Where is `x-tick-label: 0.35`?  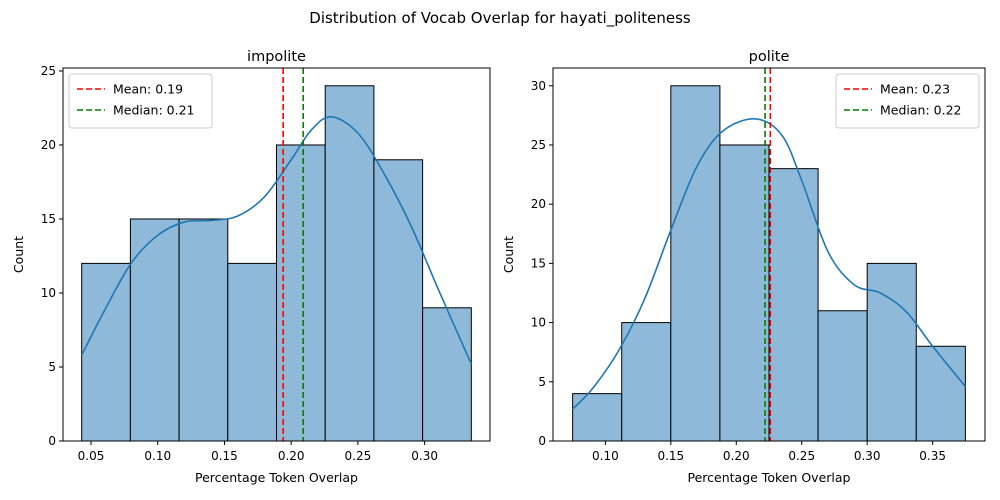 x-tick-label: 0.35 is located at coordinates (932, 456).